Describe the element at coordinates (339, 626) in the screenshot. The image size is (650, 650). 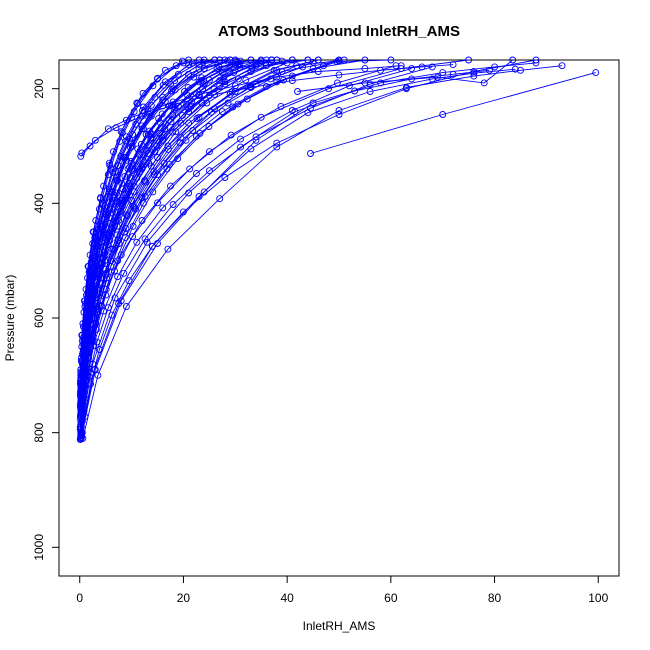
I see `x-axis-label: InletRH_AMS` at that location.